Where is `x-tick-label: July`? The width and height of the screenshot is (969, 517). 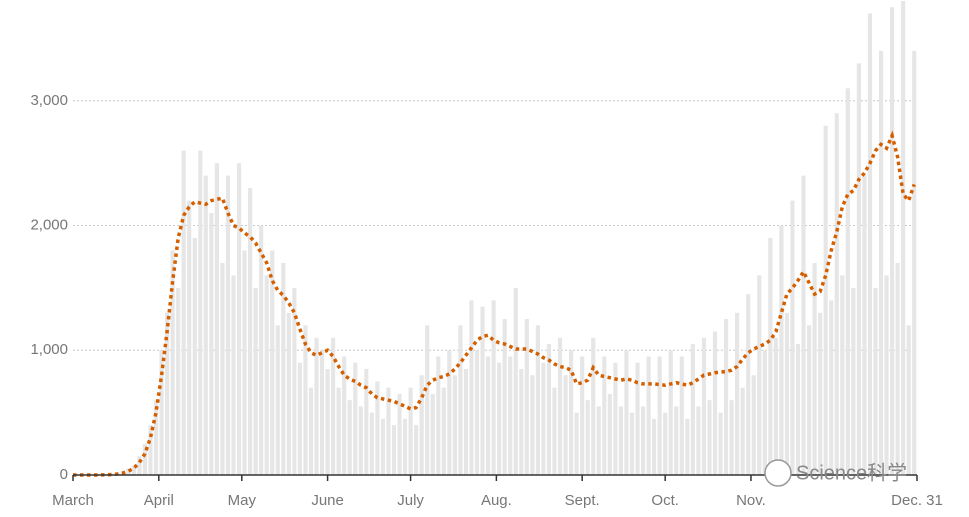 x-tick-label: July is located at coordinates (410, 500).